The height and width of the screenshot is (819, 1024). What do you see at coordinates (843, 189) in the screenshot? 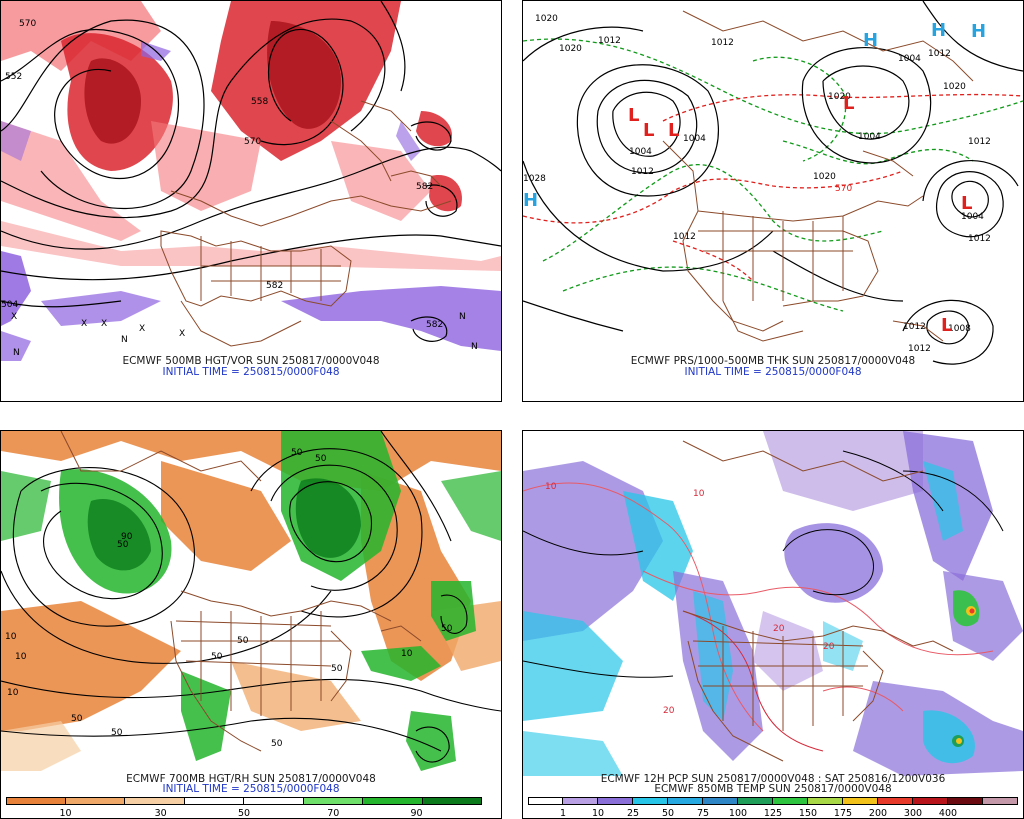
I see `thickness-label: 570` at bounding box center [843, 189].